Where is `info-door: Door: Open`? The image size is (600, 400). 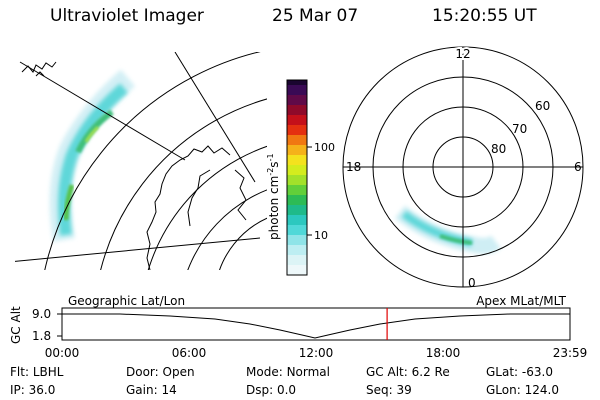
info-door: Door: Open is located at coordinates (160, 372).